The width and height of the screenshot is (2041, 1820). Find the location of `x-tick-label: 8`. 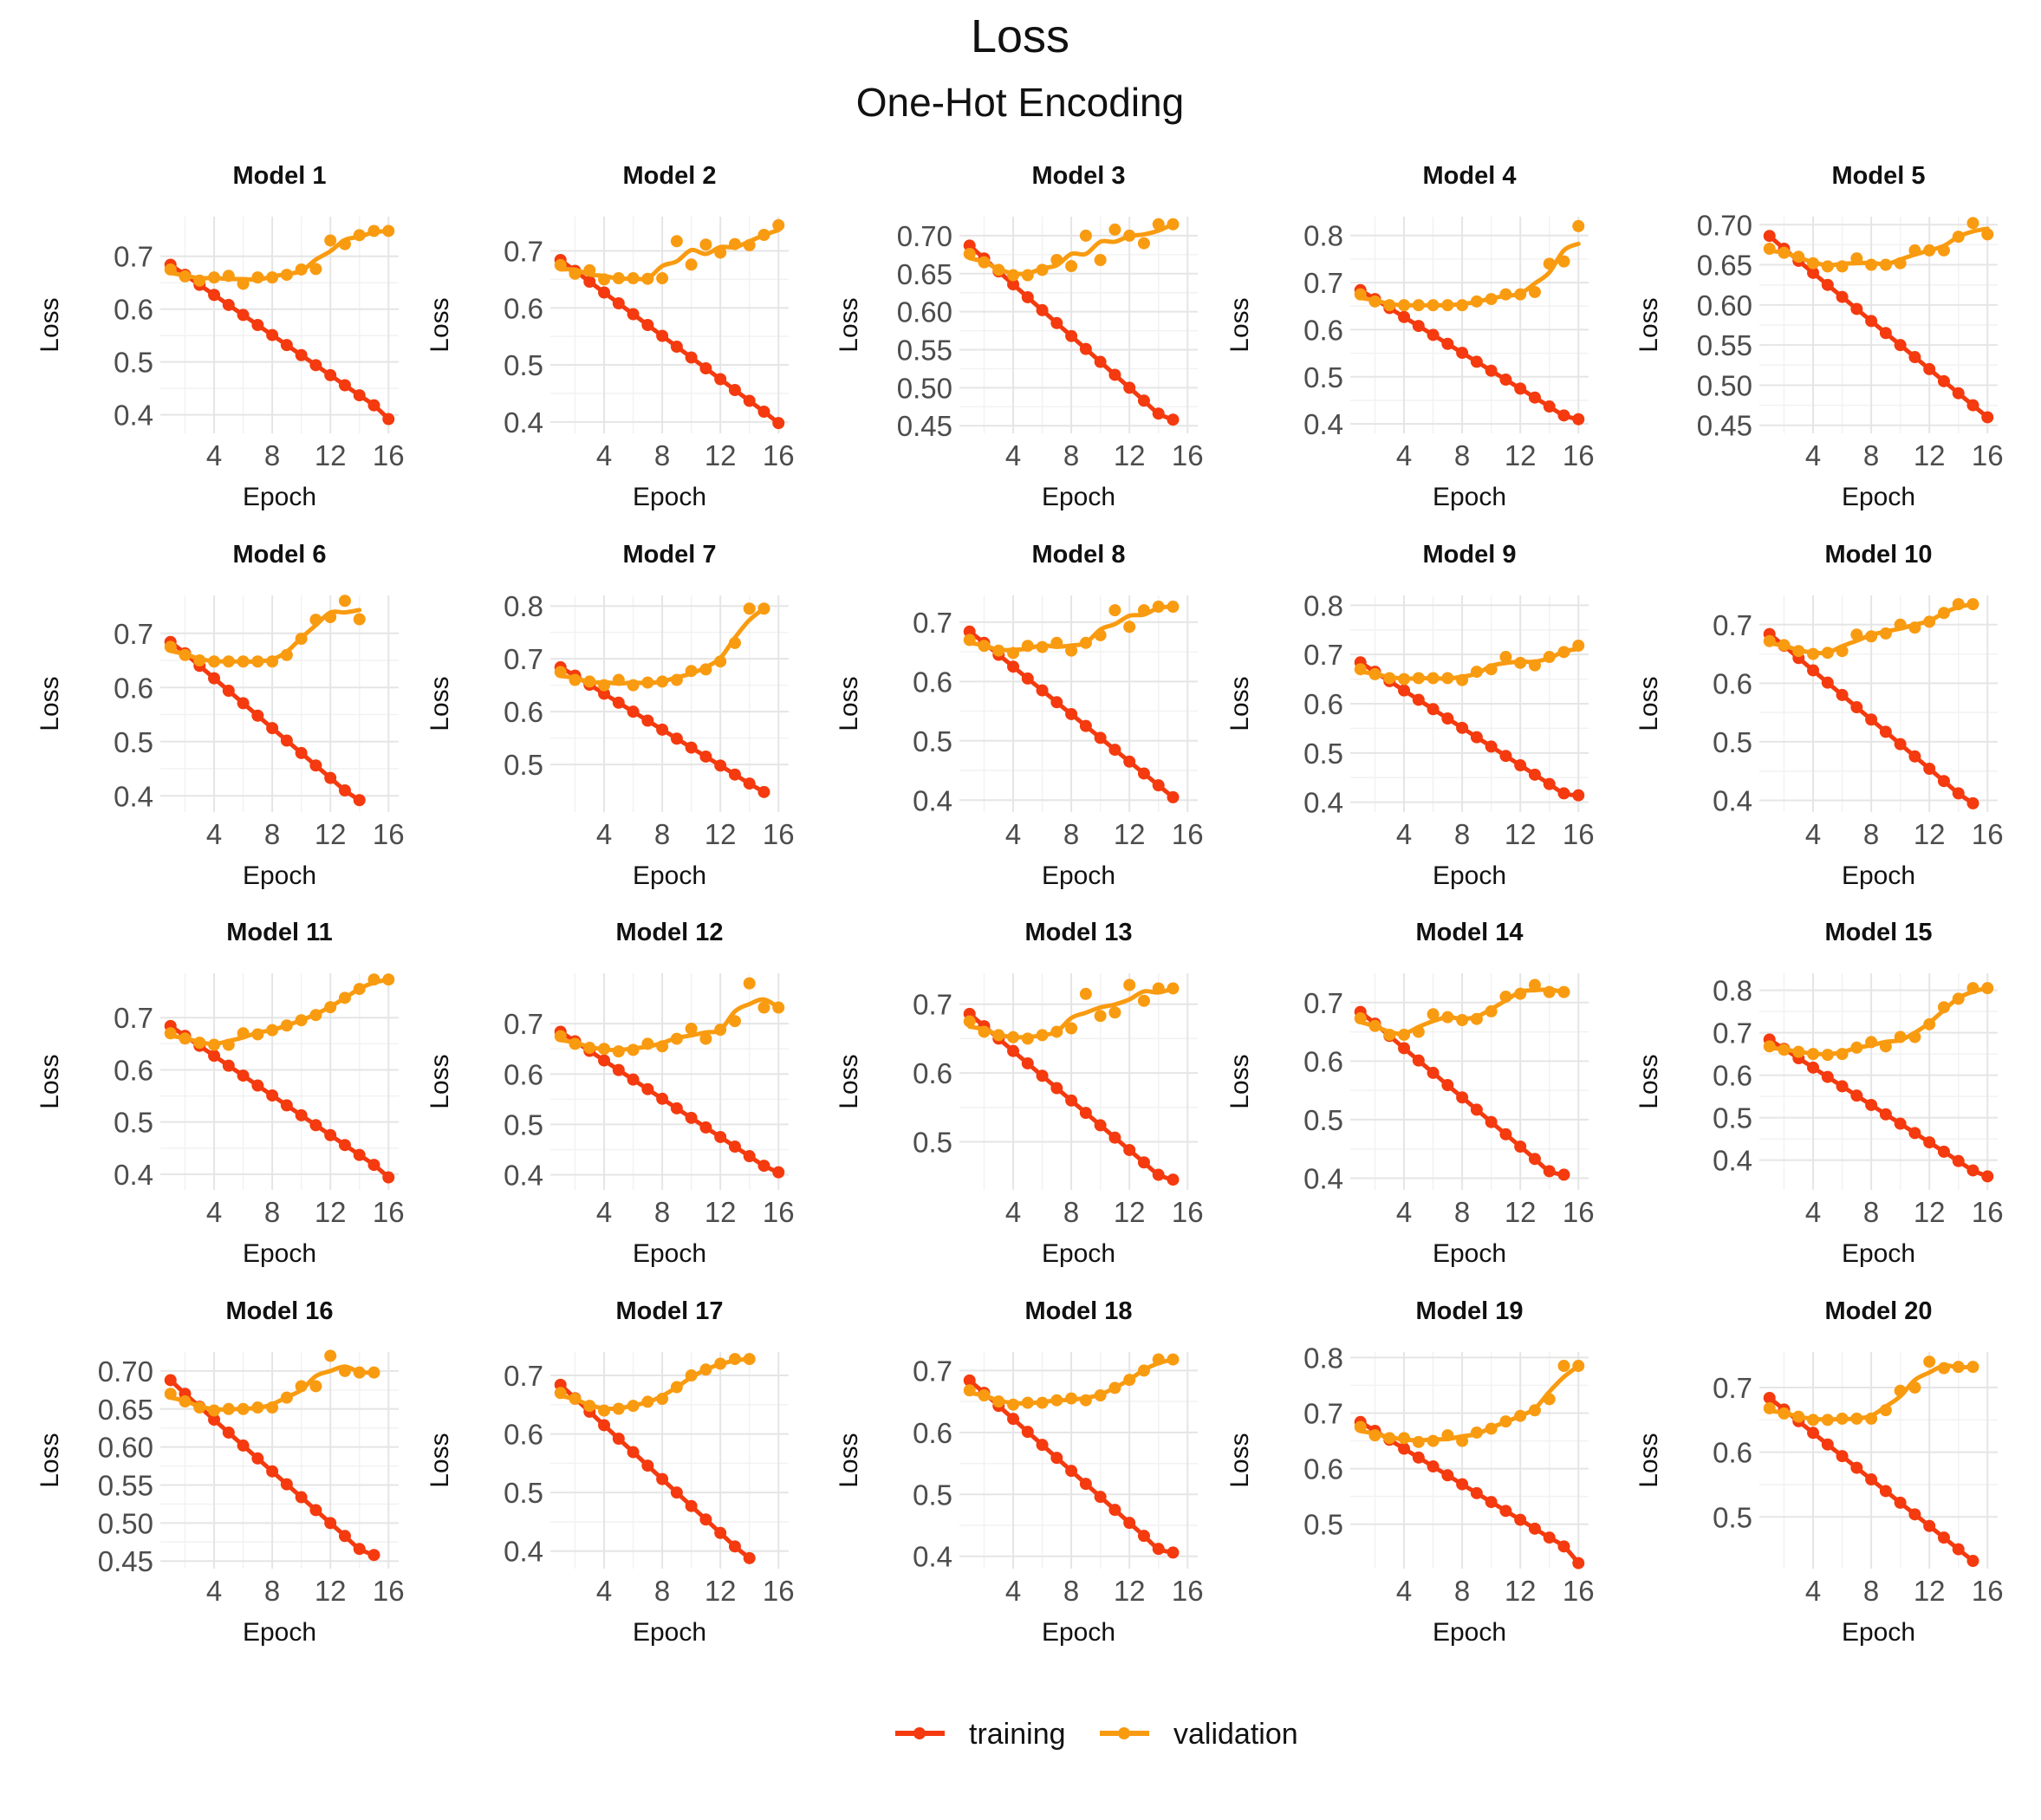

x-tick-label: 8 is located at coordinates (662, 455).